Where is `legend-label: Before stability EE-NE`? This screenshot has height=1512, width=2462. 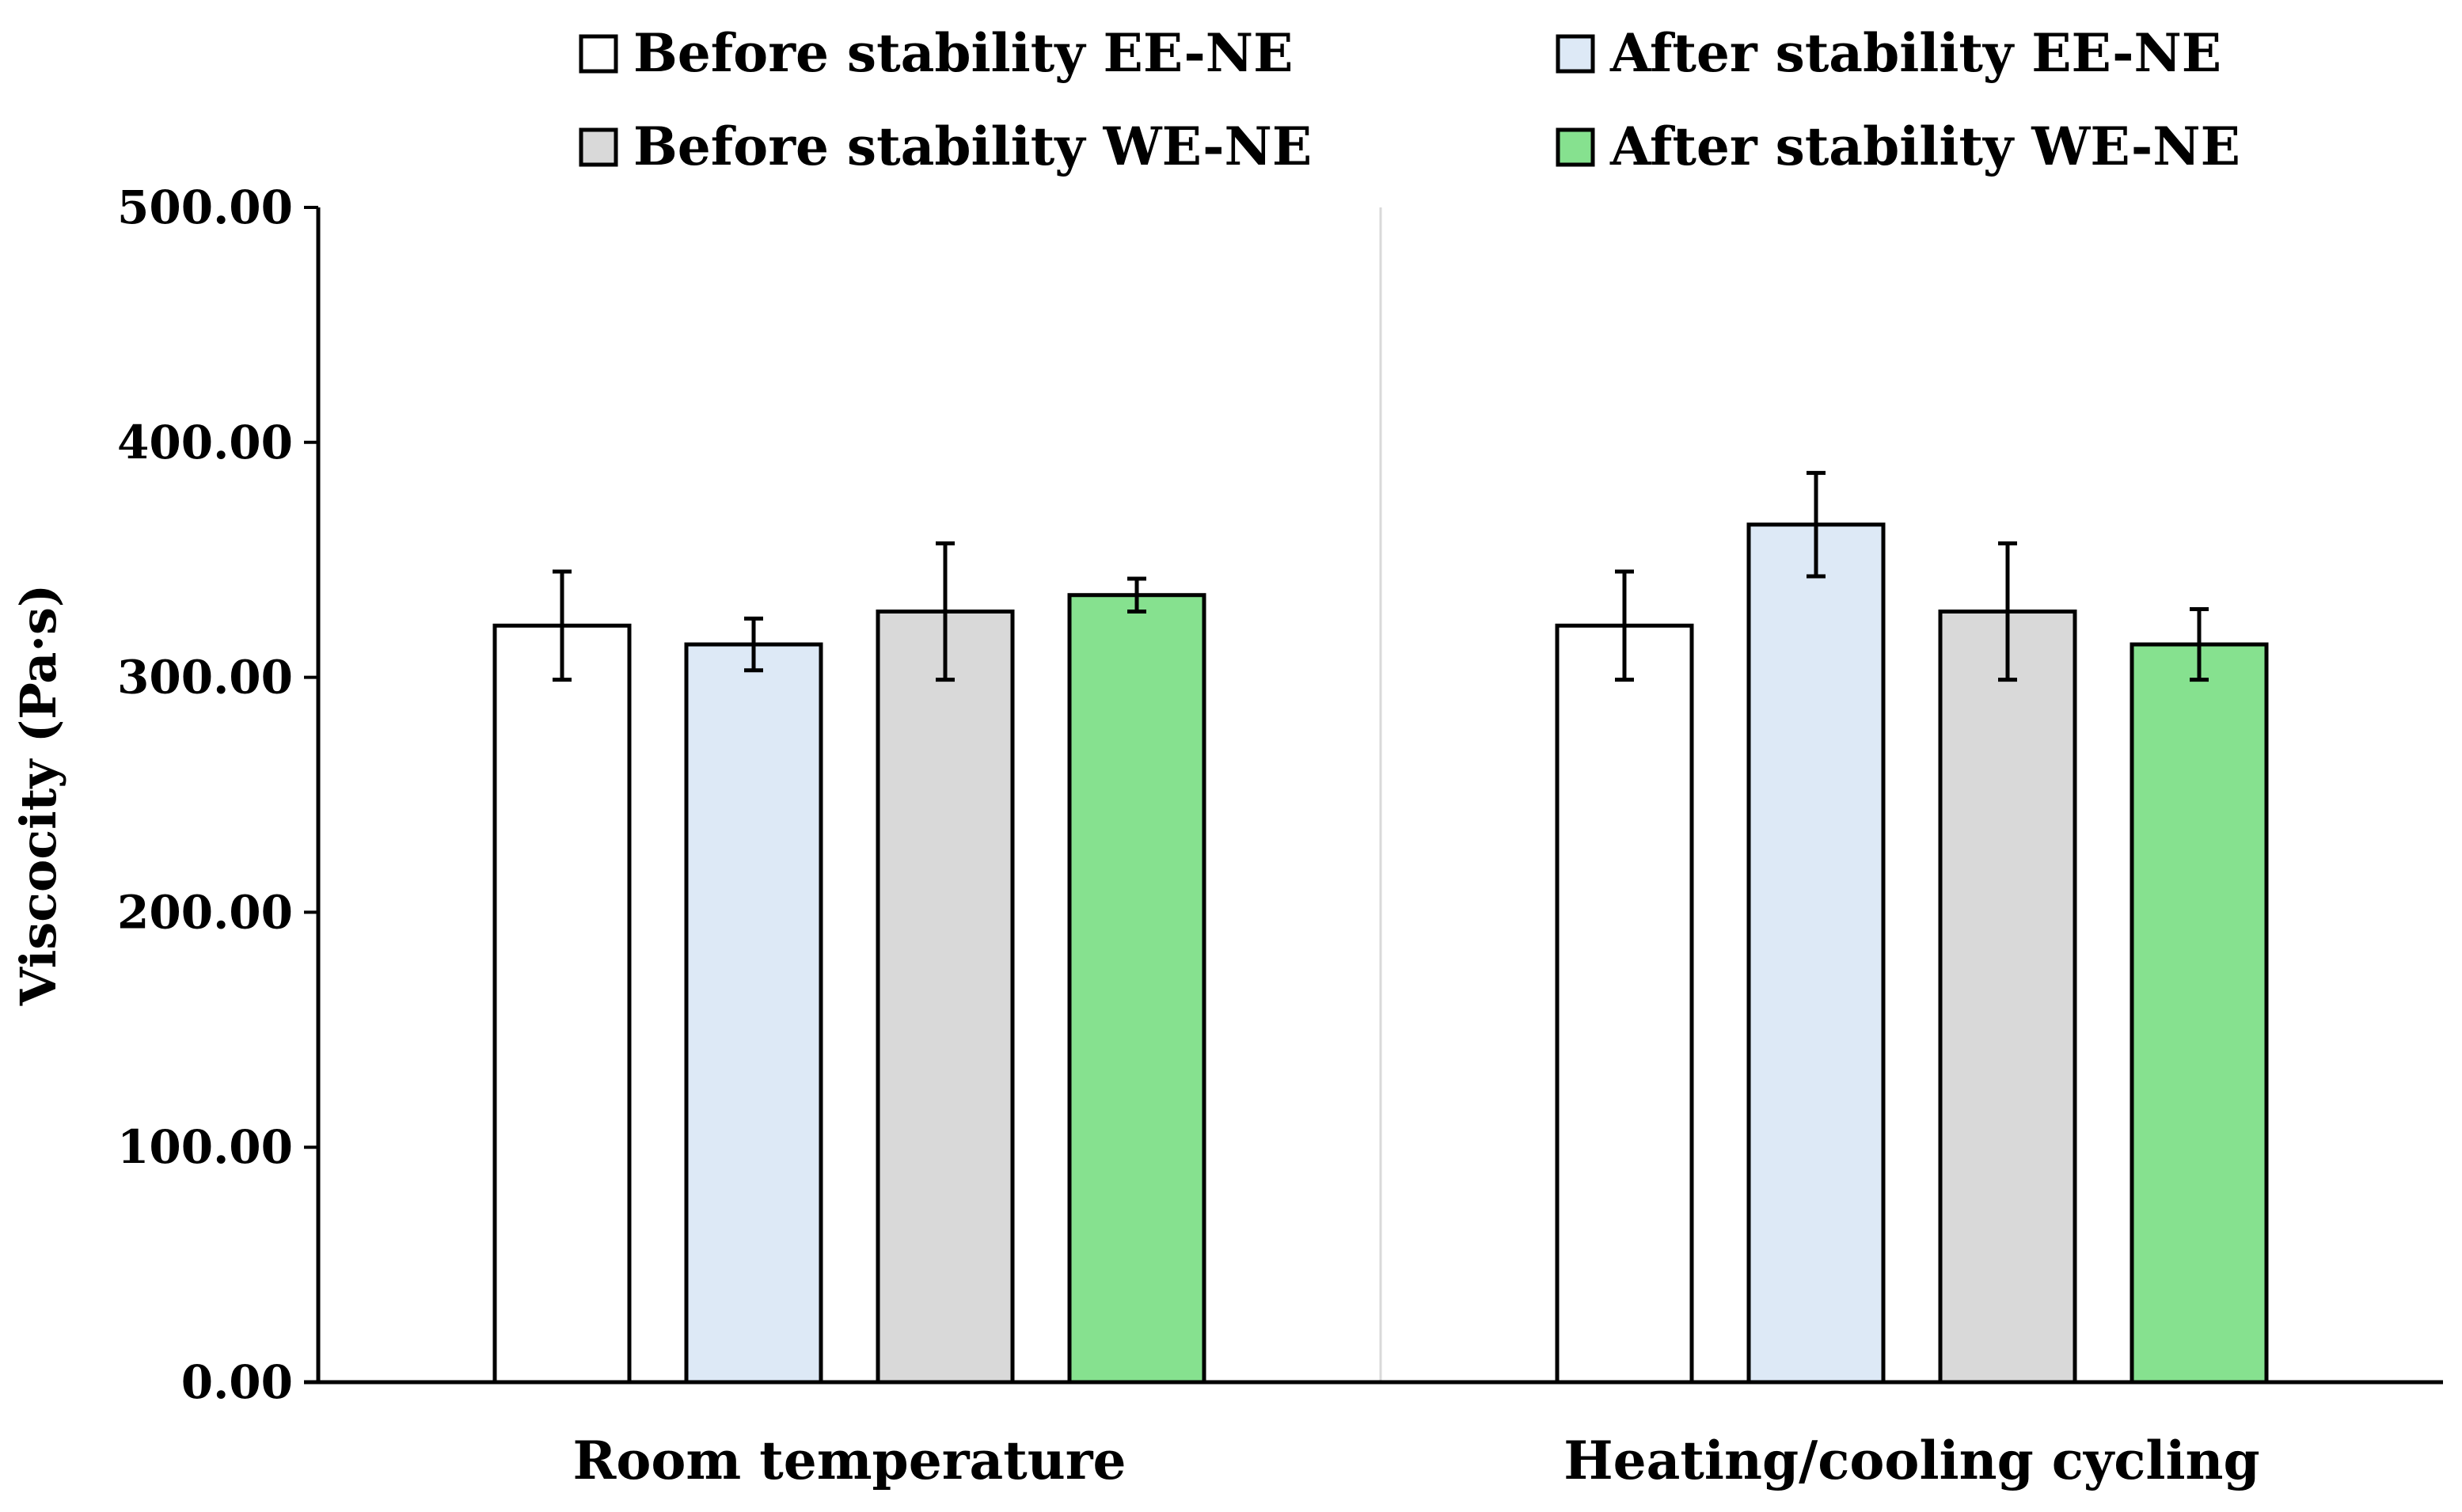
legend-label: Before stability EE-NE is located at coordinates (963, 53).